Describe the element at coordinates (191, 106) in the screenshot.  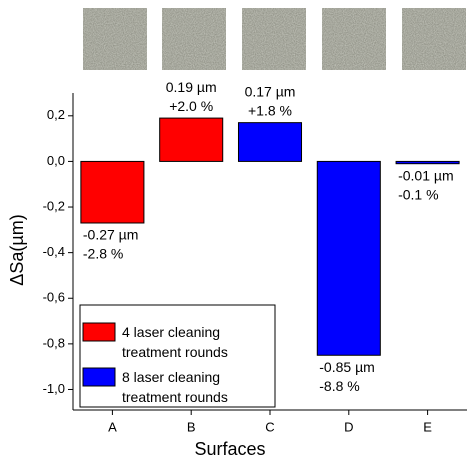
I see `percent-label: +2.0 %` at that location.